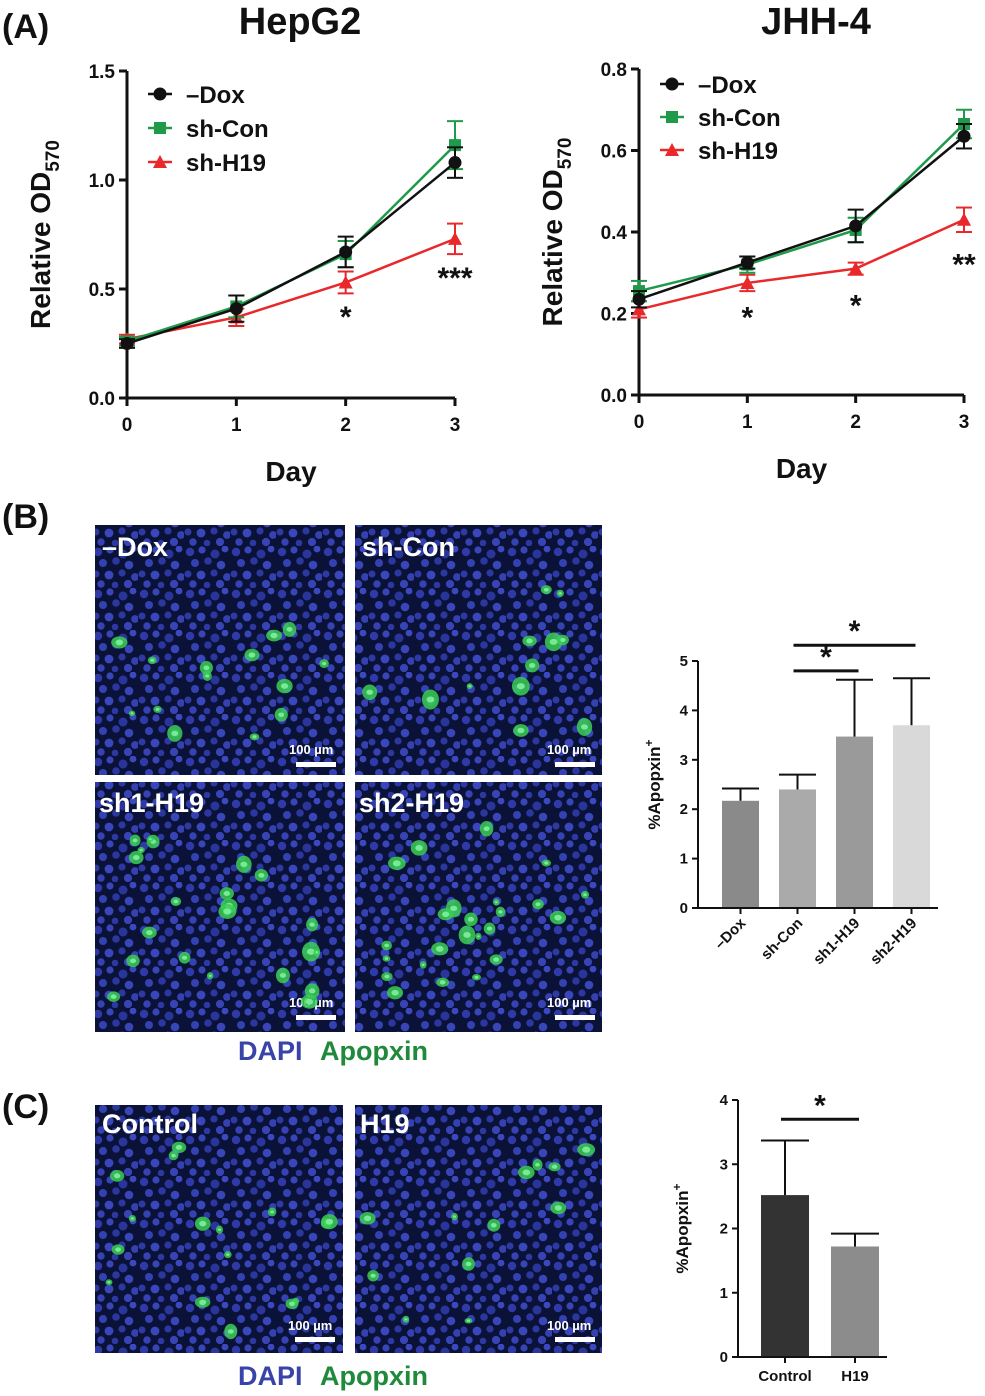 This screenshot has width=985, height=1396. Describe the element at coordinates (374, 1376) in the screenshot. I see `stain-apopxin: Apopxin` at that location.